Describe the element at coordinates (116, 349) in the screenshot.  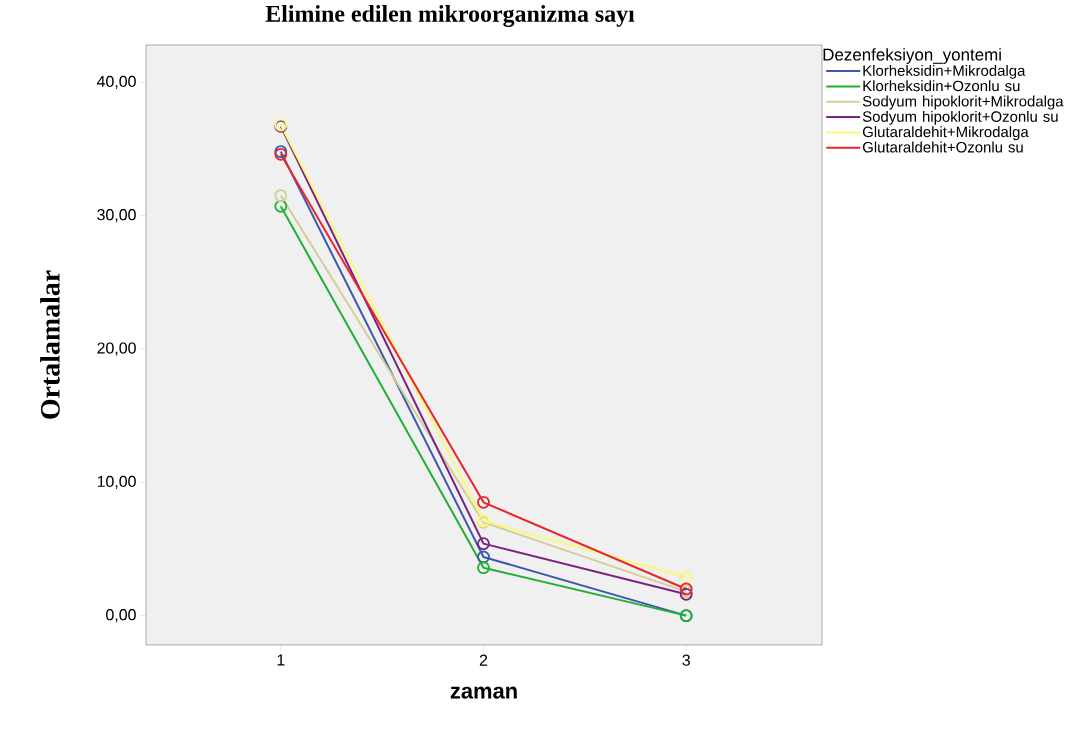
I see `y-tick-label: 20,00` at that location.